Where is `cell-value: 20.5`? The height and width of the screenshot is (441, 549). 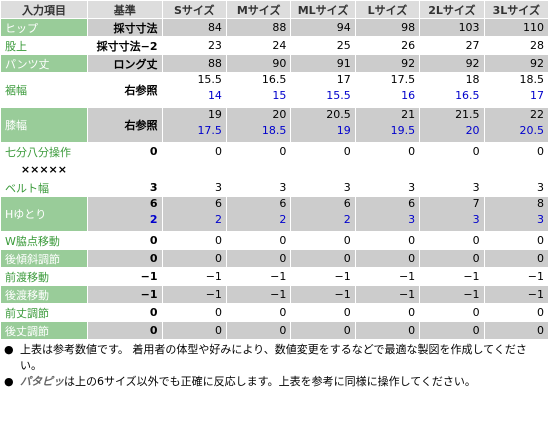 cell-value: 20.5 is located at coordinates (338, 114).